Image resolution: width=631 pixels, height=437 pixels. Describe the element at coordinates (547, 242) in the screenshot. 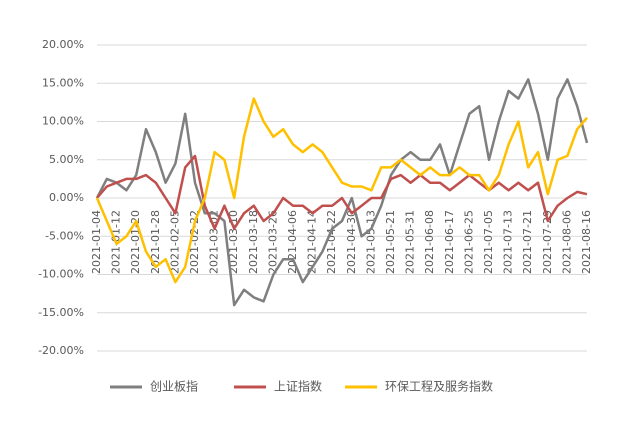

I see `x-tick-label: 2021-07-29` at that location.